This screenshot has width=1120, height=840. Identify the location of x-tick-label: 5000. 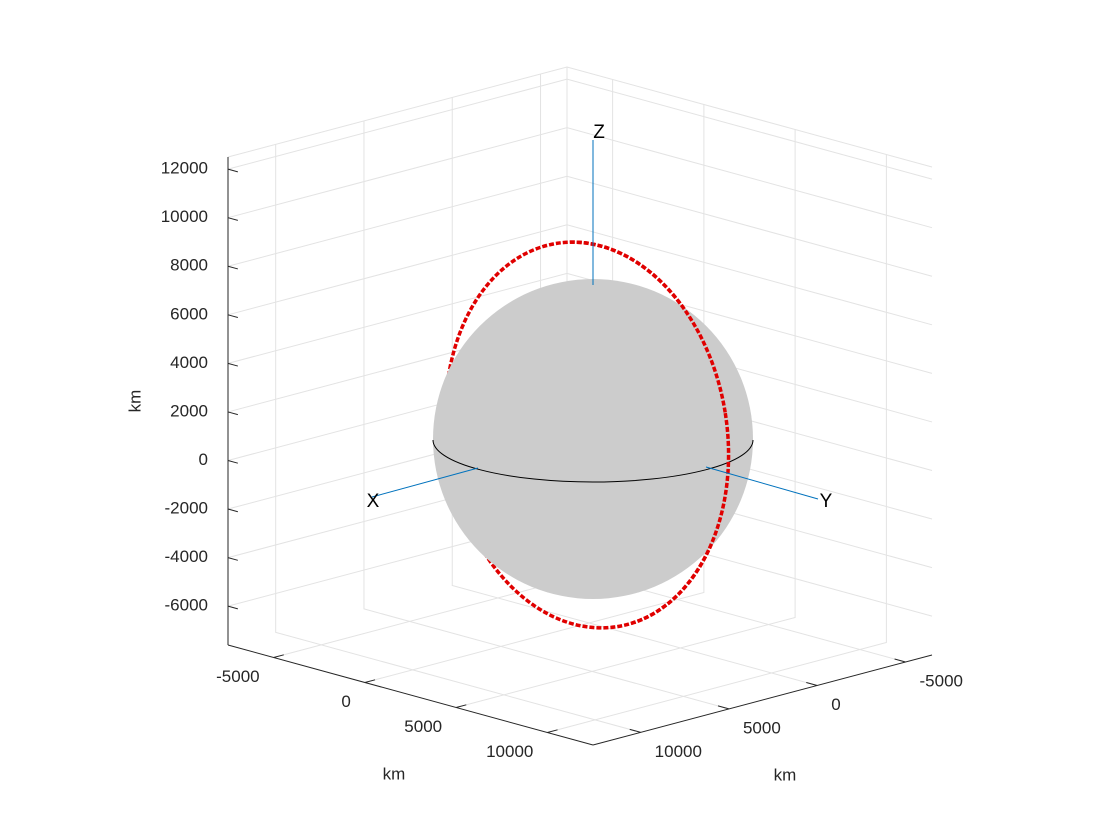
(423, 726).